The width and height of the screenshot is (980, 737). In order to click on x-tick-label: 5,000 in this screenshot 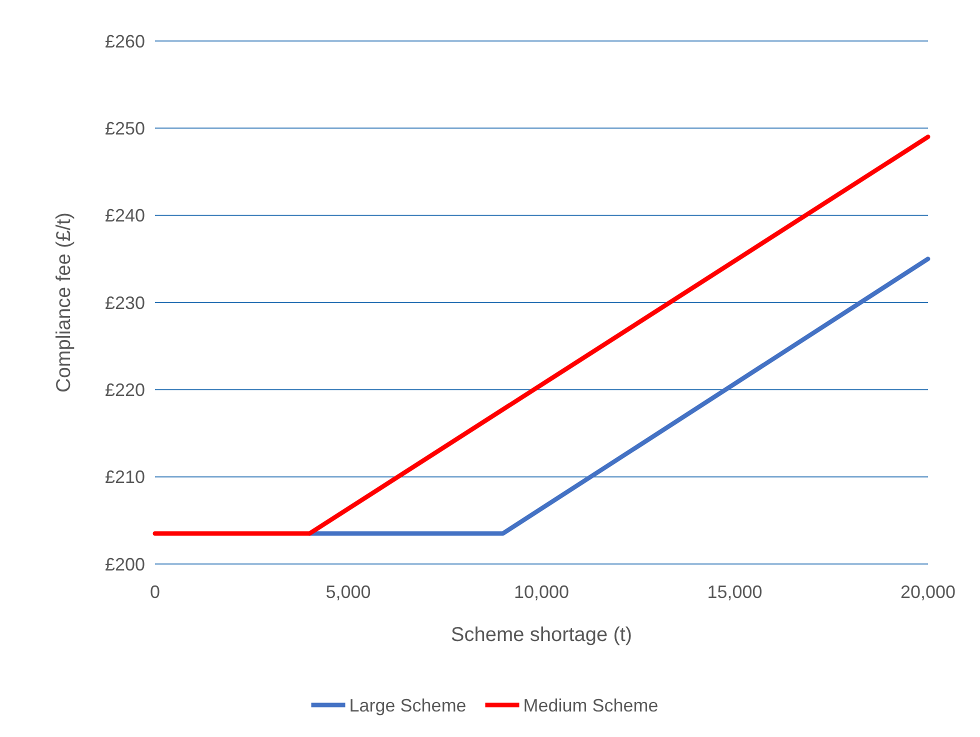, I will do `click(348, 592)`.